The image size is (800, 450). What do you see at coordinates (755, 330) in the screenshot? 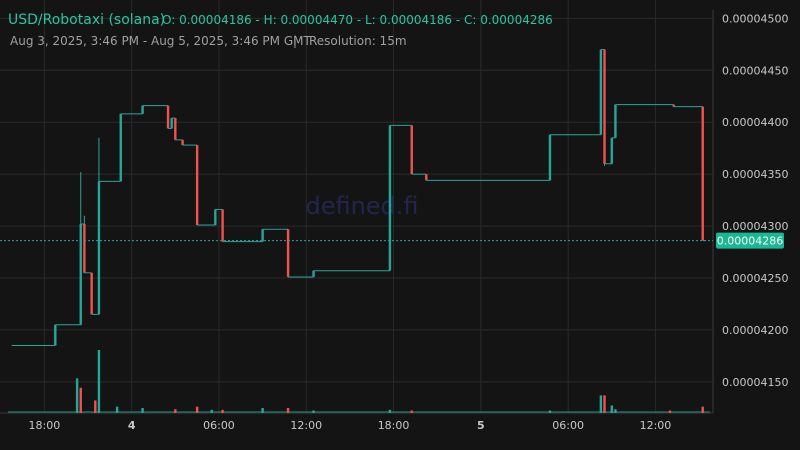
I see `price-tick-label: 0.00004200` at bounding box center [755, 330].